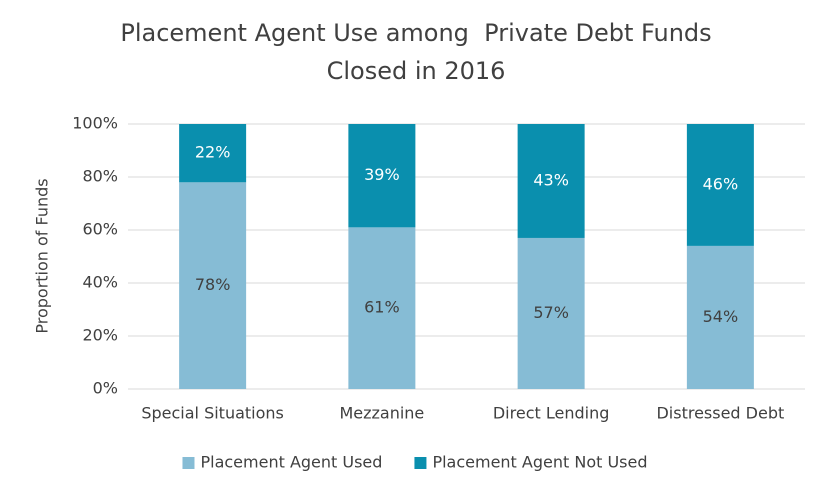 The width and height of the screenshot is (831, 500). I want to click on x-tick-label: Distressed Debt, so click(720, 413).